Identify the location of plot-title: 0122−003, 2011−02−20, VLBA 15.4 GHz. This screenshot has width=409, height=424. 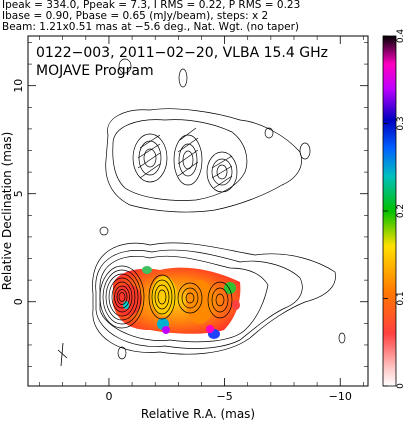
(182, 53).